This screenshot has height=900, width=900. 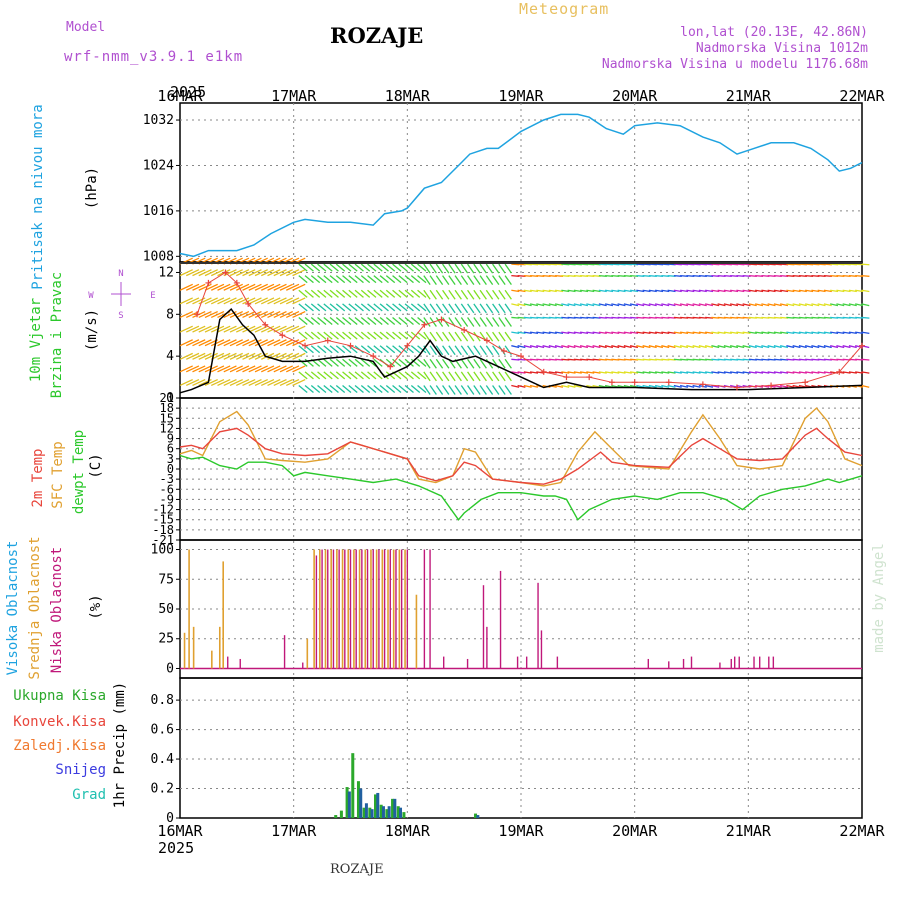 I want to click on y-tick-label: 0.8, so click(x=162, y=700).